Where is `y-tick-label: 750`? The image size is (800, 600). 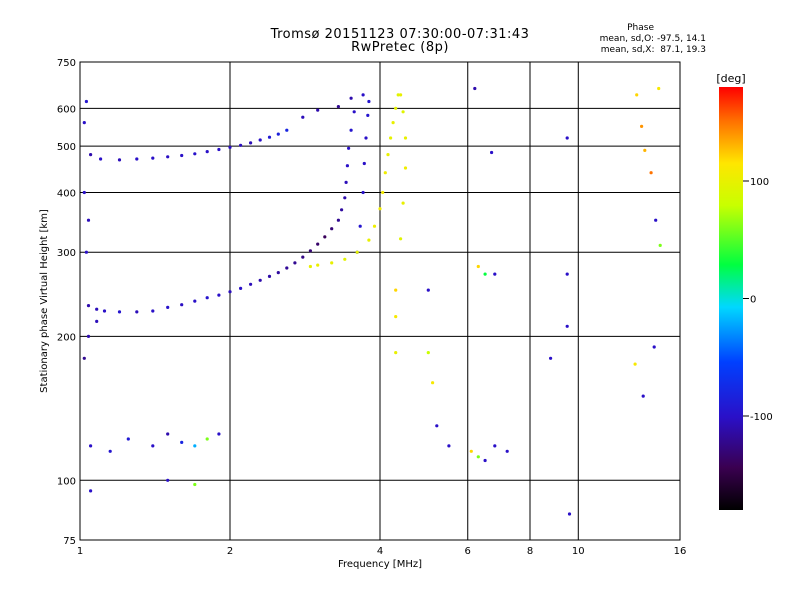 y-tick-label: 750 is located at coordinates (66, 63).